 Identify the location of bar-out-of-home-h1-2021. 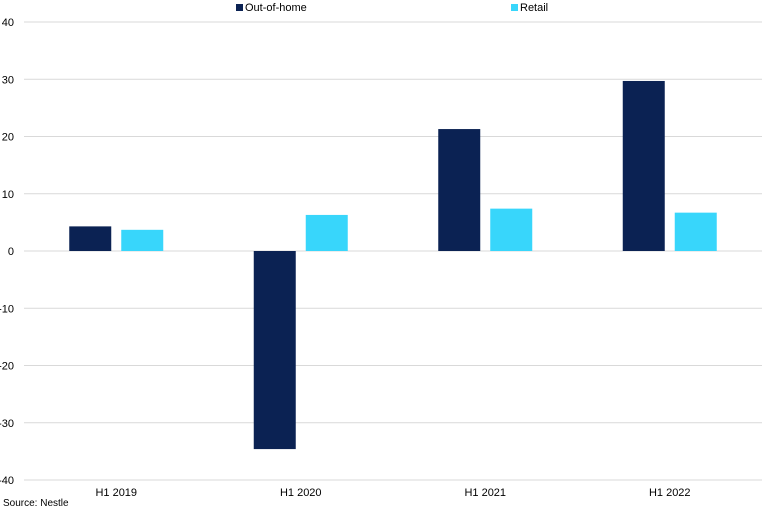
(459, 190).